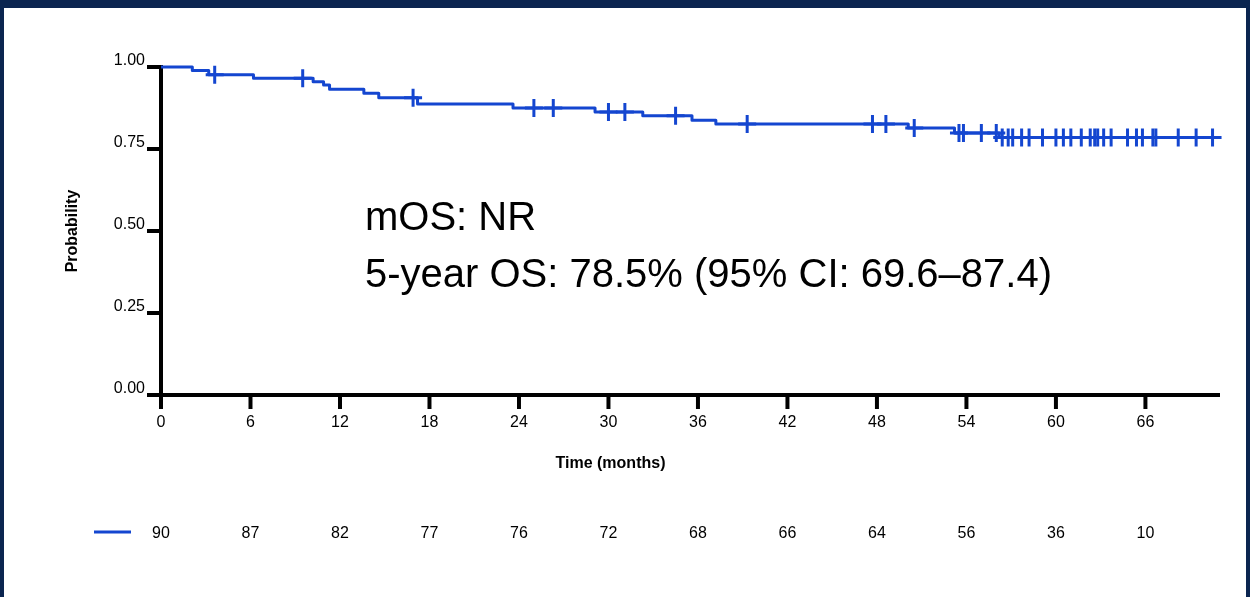  I want to click on text: 10, so click(1145, 532).